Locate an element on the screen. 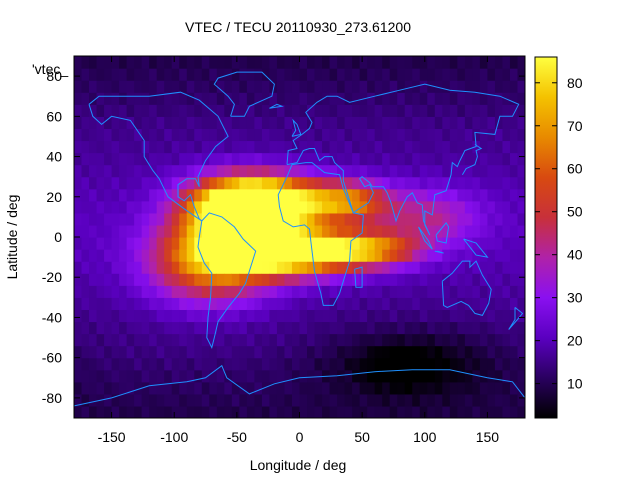 This screenshot has width=640, height=480. colorbar-tick-label: 10 is located at coordinates (575, 384).